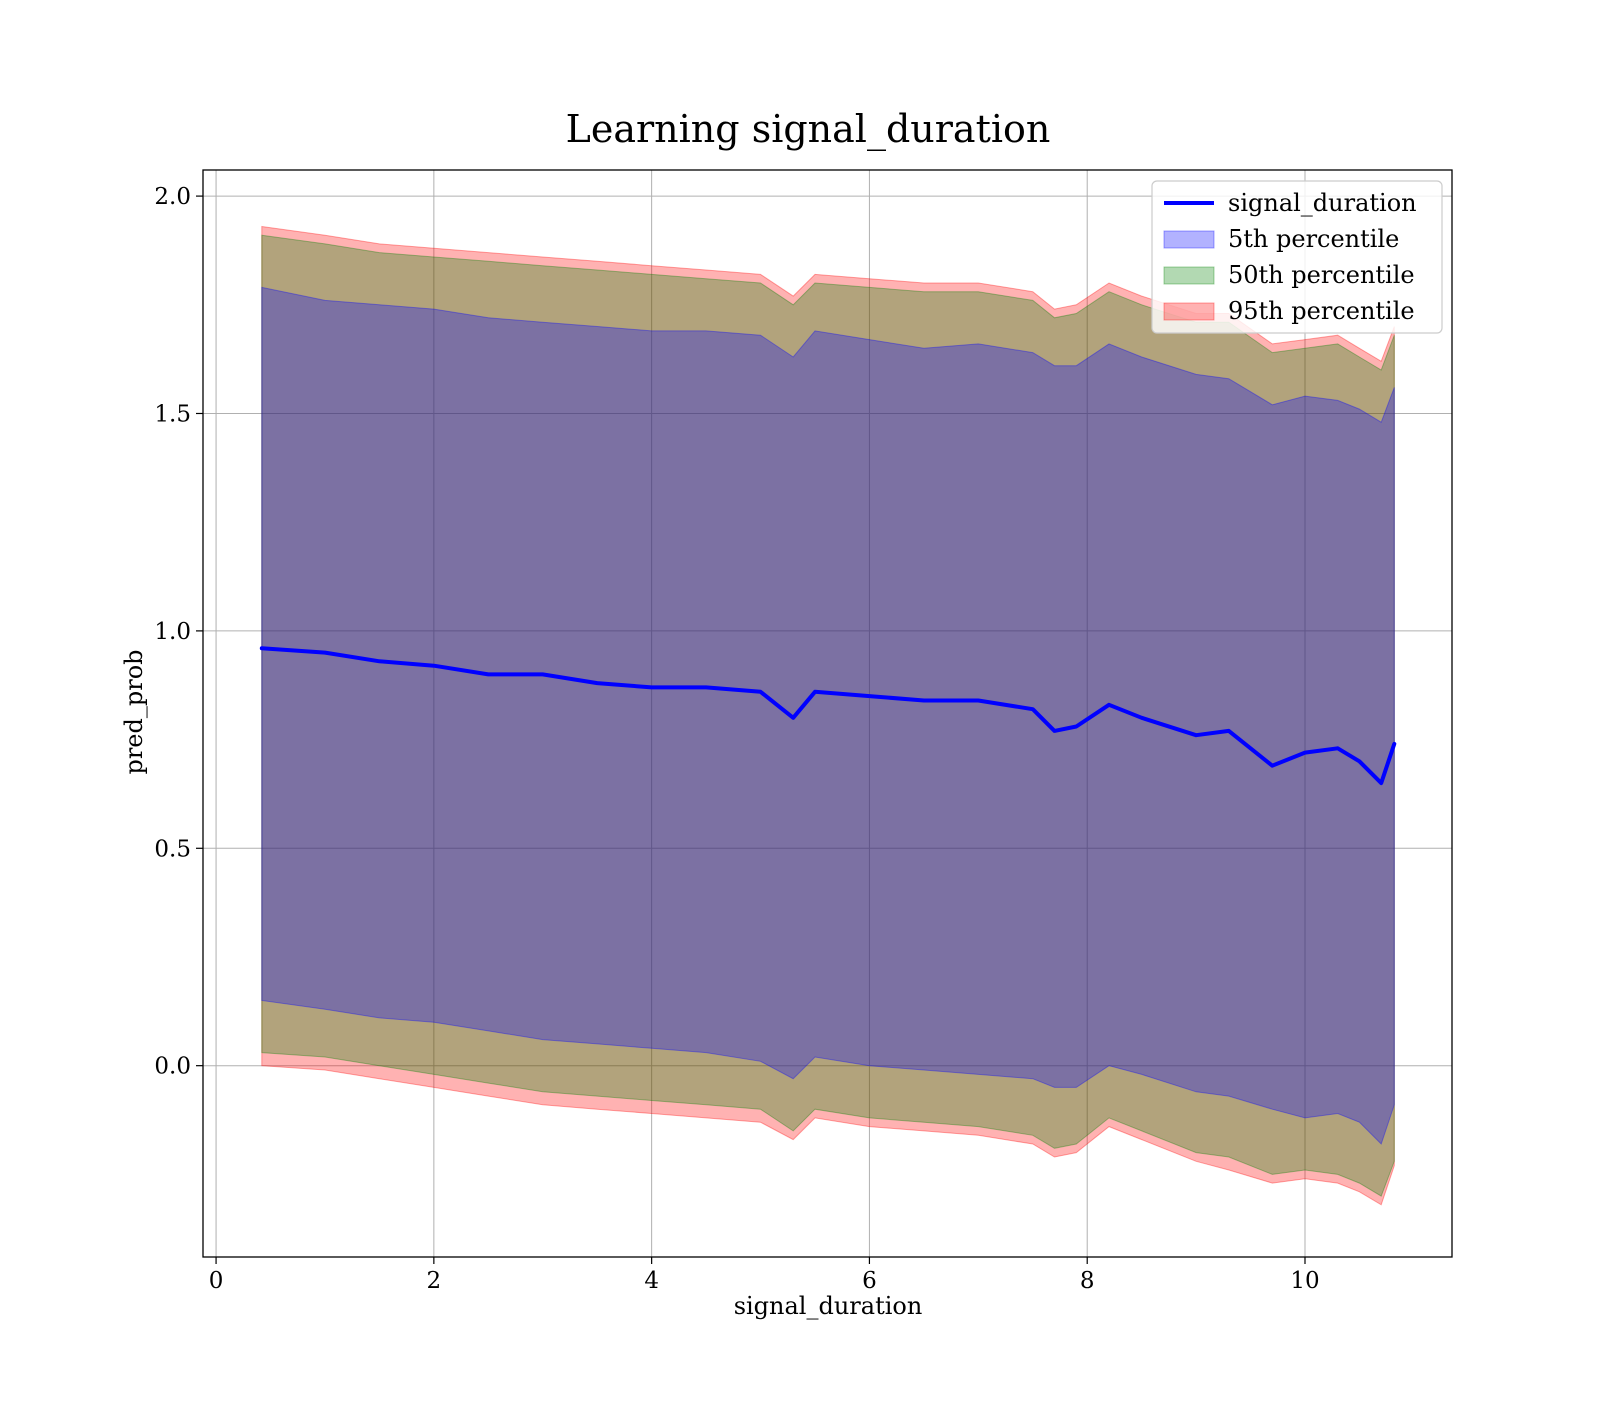 This screenshot has width=1600, height=1405. What do you see at coordinates (828, 1306) in the screenshot?
I see `x-axis-label: signal_duration` at bounding box center [828, 1306].